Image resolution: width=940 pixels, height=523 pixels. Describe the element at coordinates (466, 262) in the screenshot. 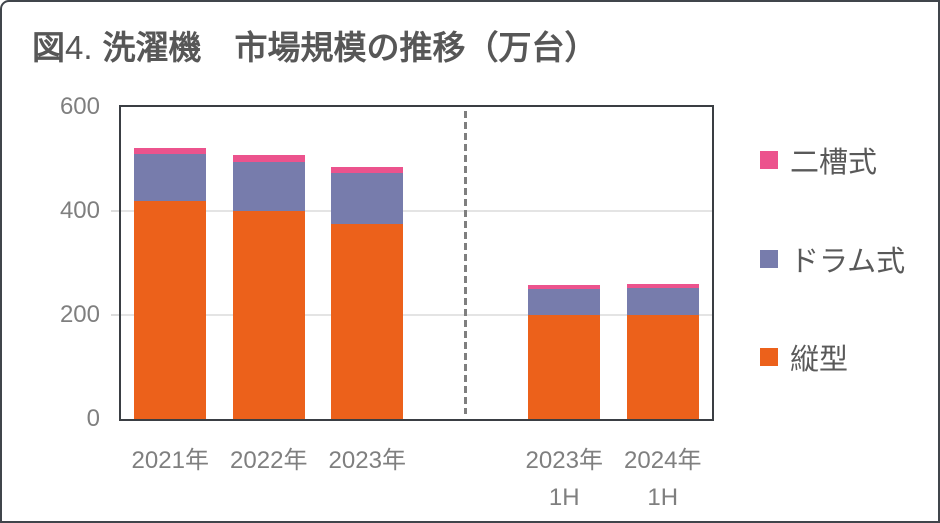

I see `period-divider-line` at that location.